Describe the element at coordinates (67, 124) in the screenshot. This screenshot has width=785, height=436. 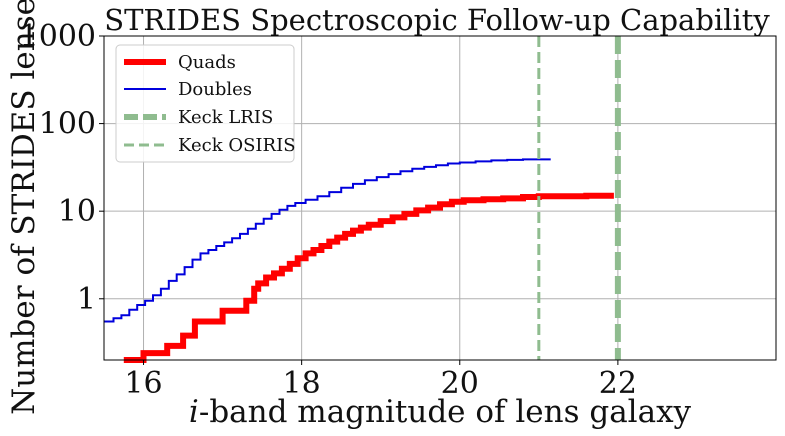
I see `y-tick-label: 100` at that location.